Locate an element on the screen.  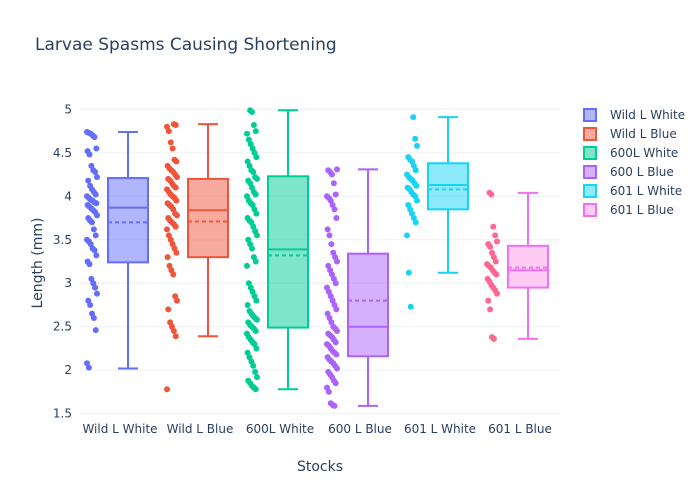
x-tick-label: Wild L White is located at coordinates (119, 429).